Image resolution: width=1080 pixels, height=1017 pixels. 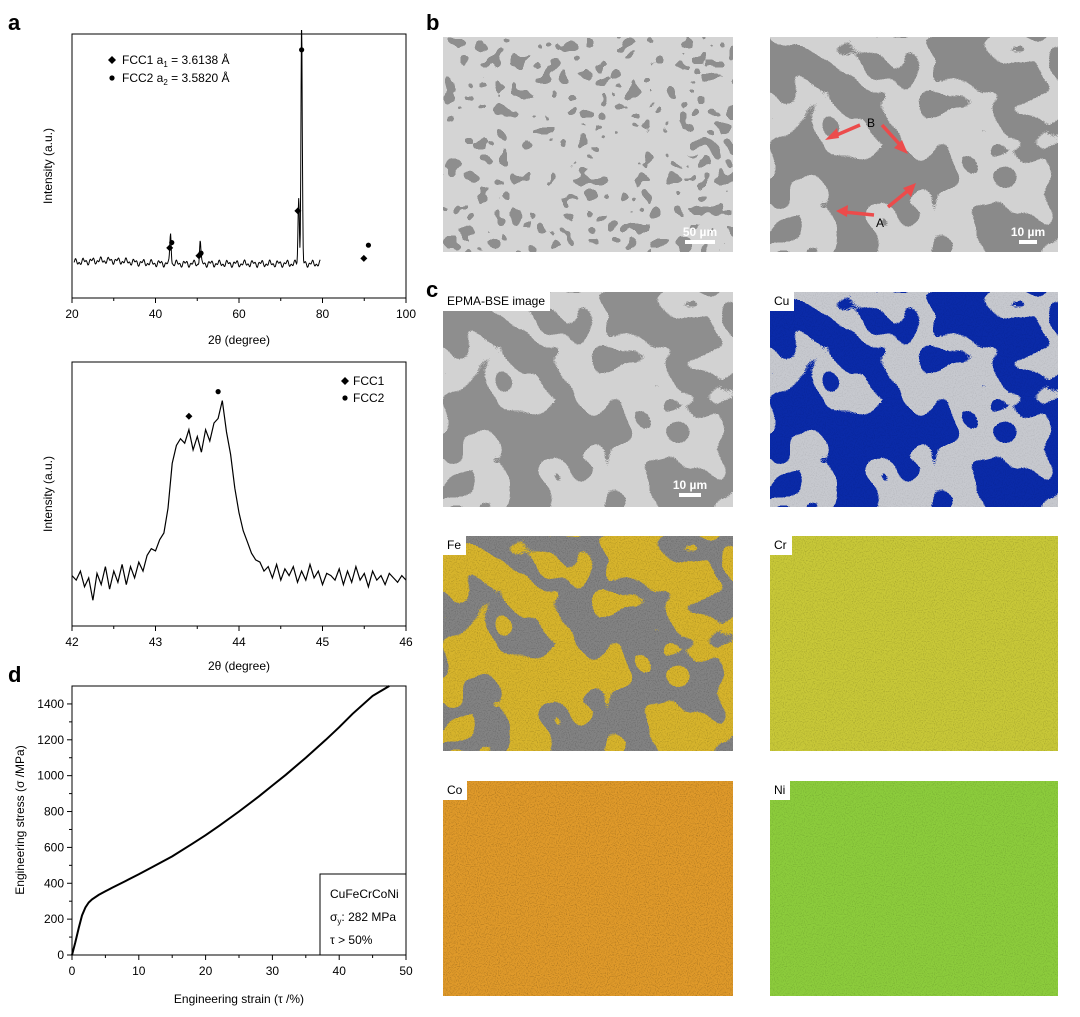 What do you see at coordinates (273, 971) in the screenshot?
I see `x-tick-label: 30` at bounding box center [273, 971].